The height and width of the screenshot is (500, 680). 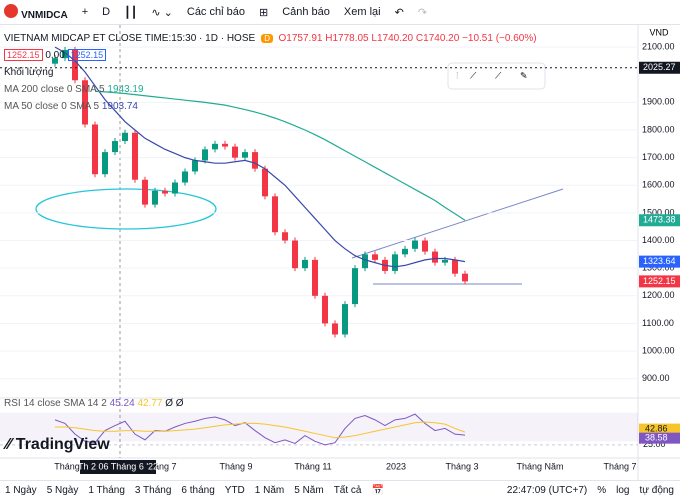 I want to click on layout: ⊞, so click(x=263, y=12).